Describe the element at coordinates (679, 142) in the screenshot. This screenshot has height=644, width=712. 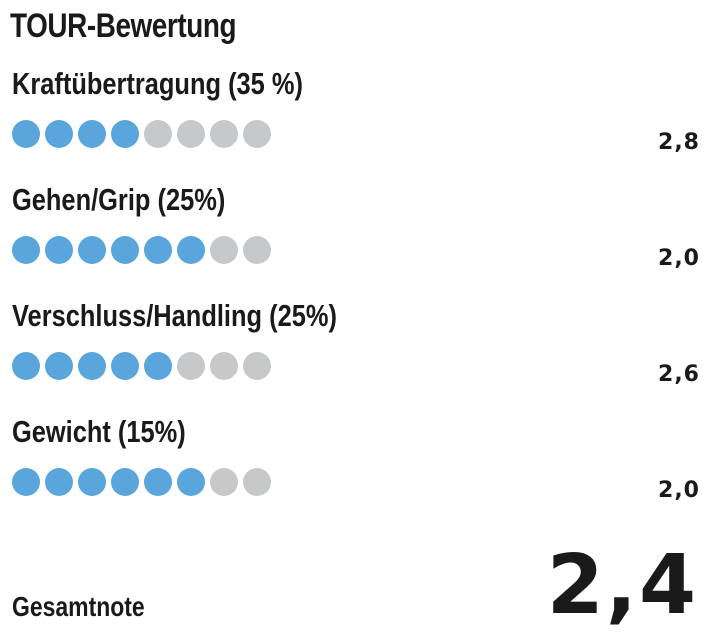
I see `criterion-score: 2,8` at that location.